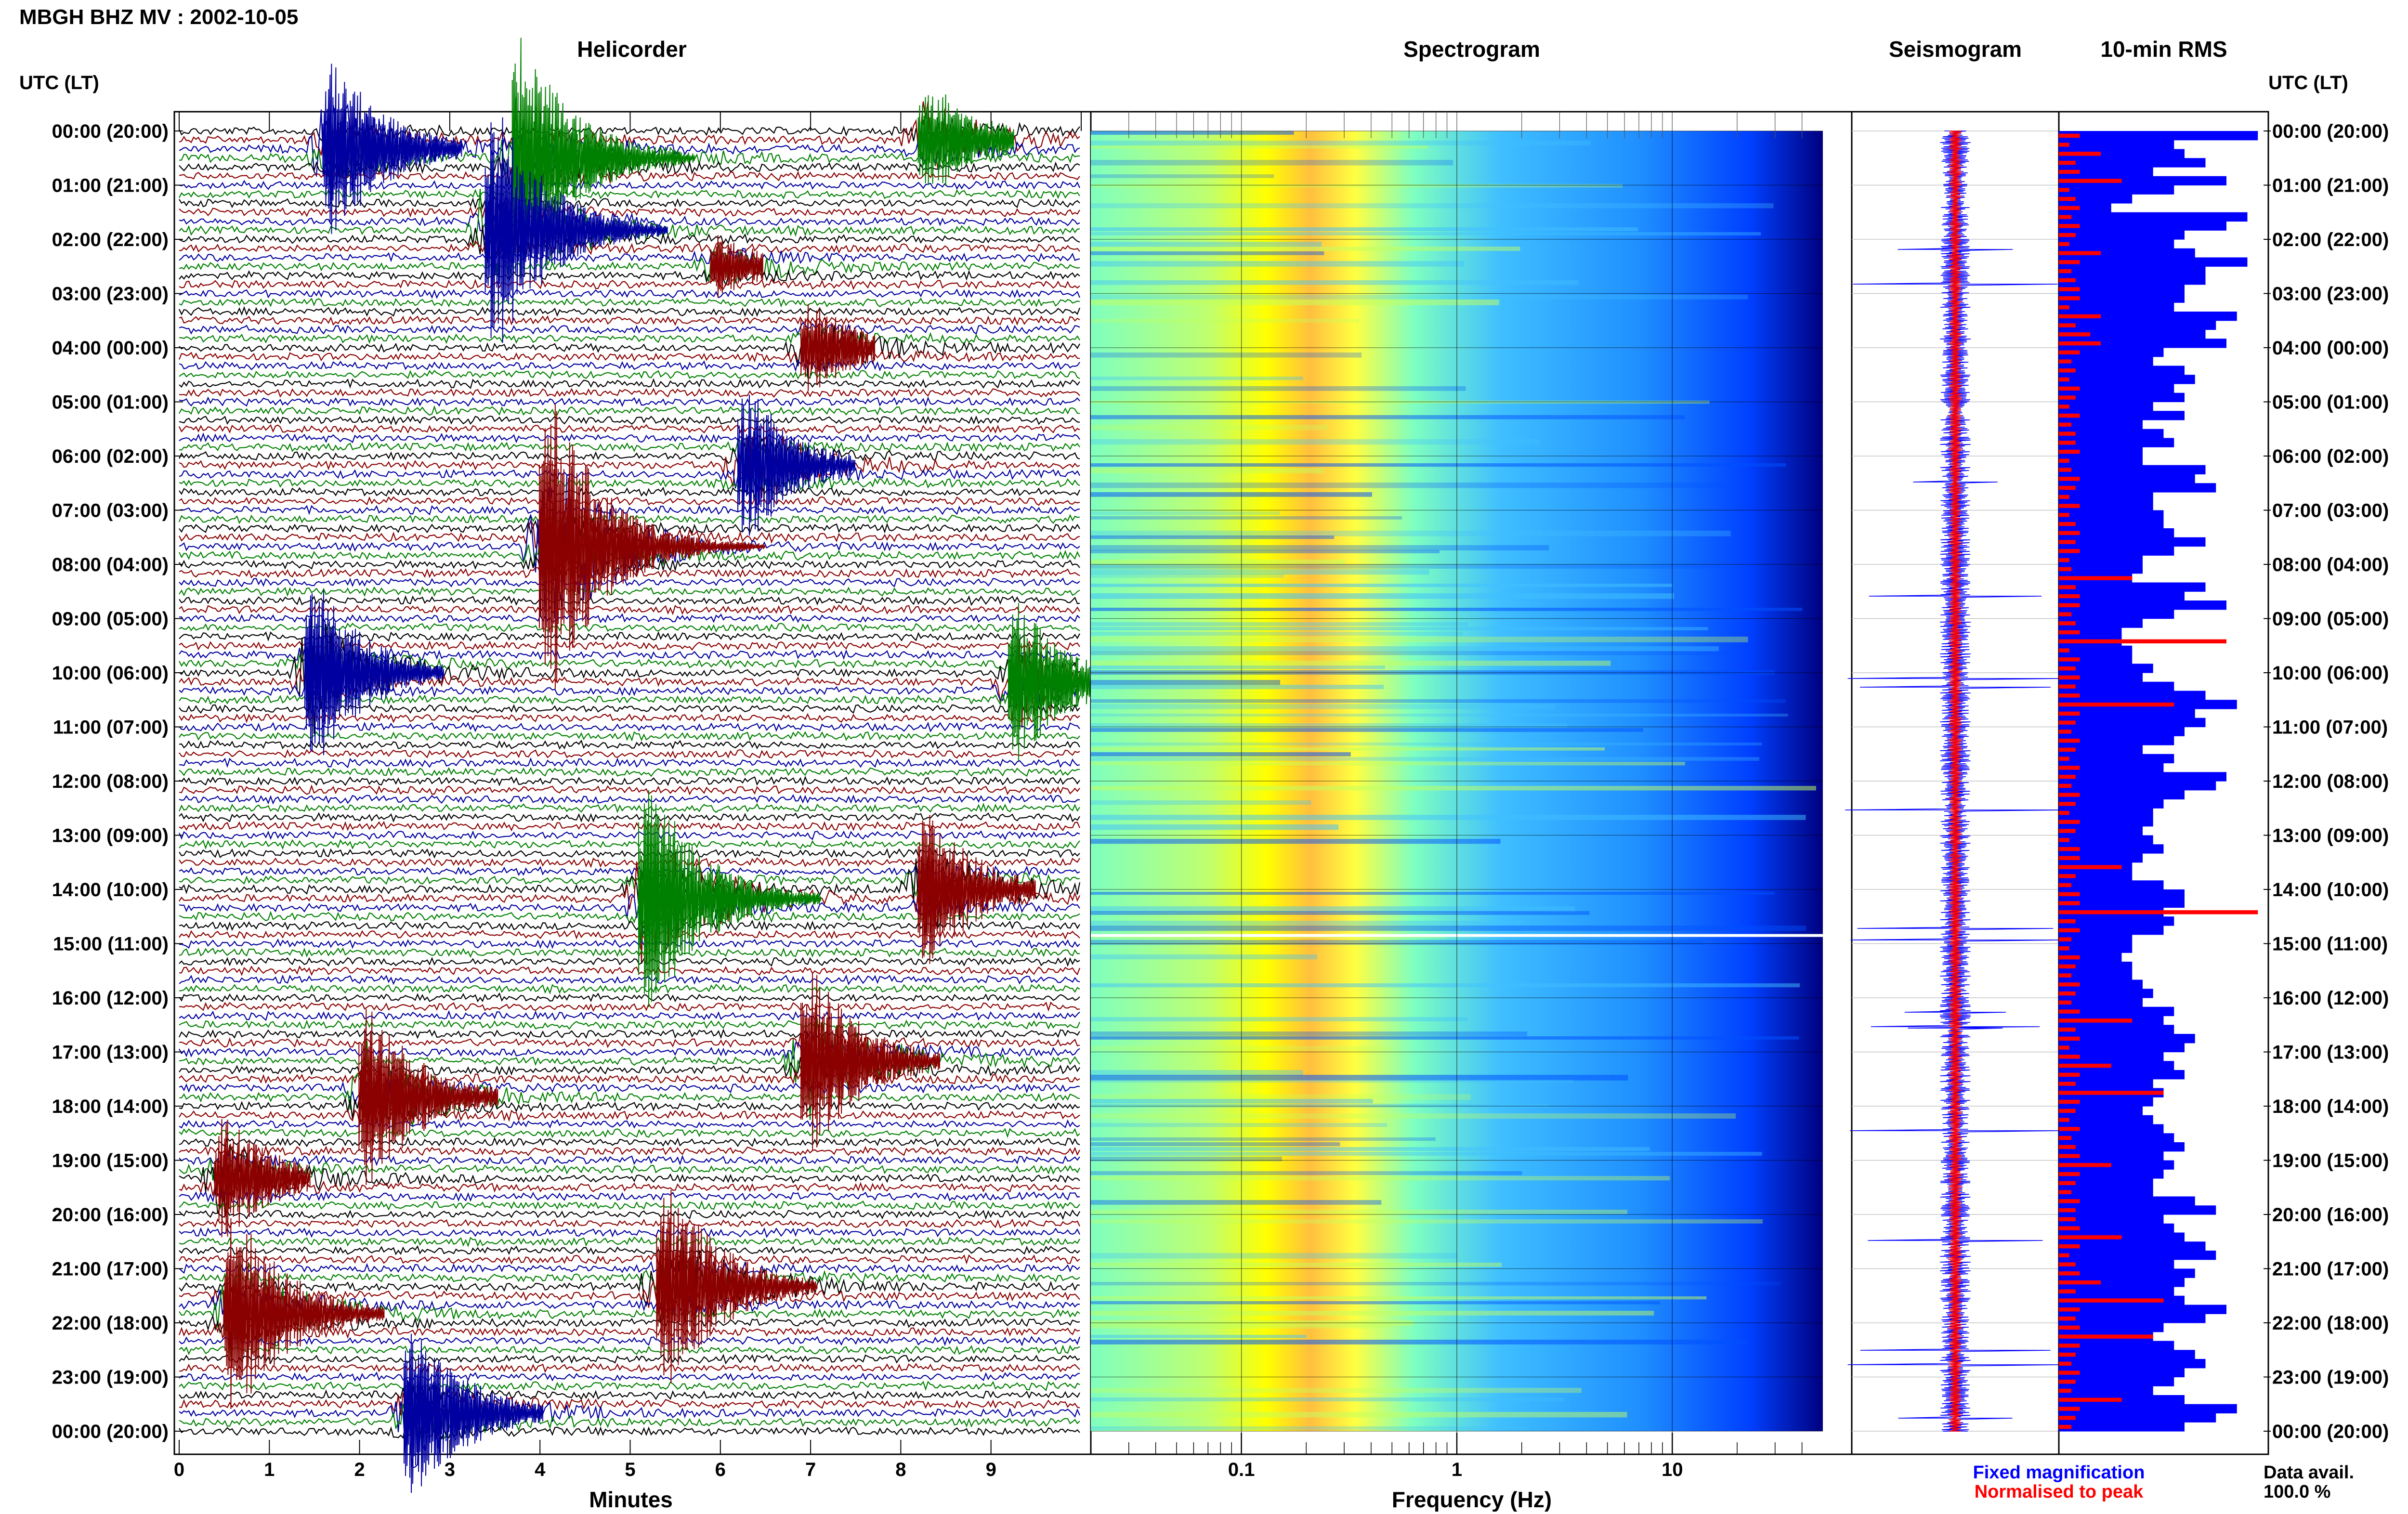  I want to click on time-tick-label-right: 08:00 (04:00), so click(2330, 564).